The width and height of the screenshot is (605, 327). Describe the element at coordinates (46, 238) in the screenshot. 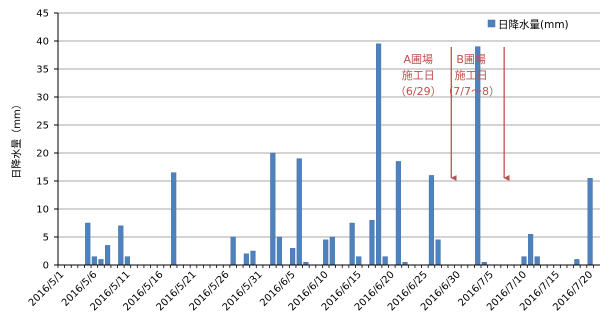

I see `y-tick-label: 5` at that location.